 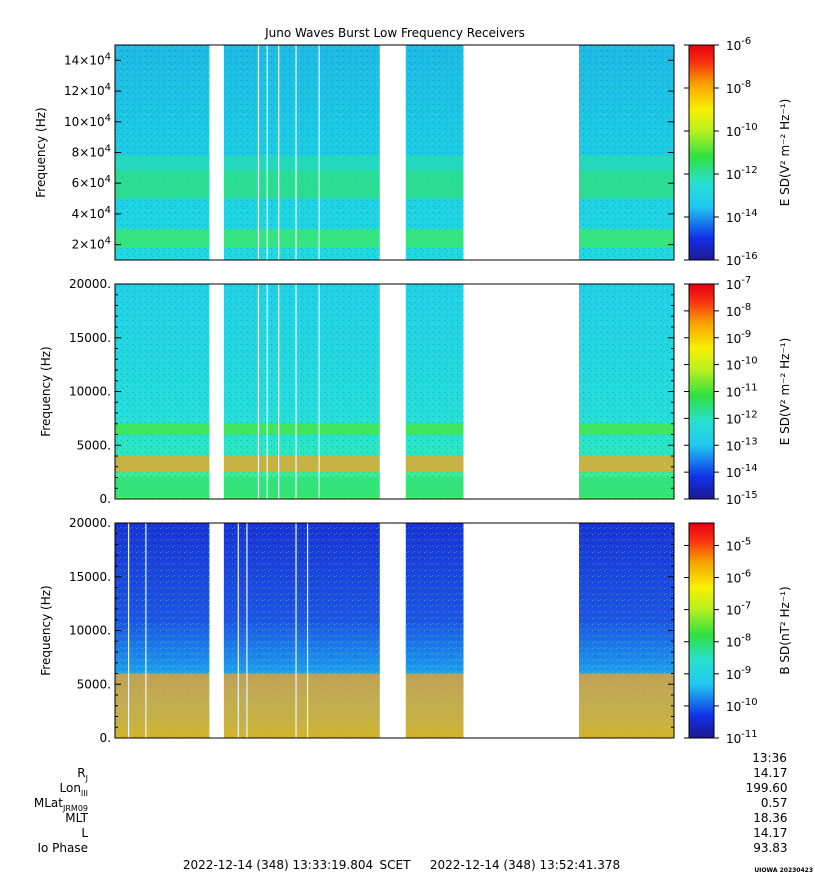 I want to click on footer-start-time: 2022-12-14 (348) 13:33:19.804, so click(x=278, y=865).